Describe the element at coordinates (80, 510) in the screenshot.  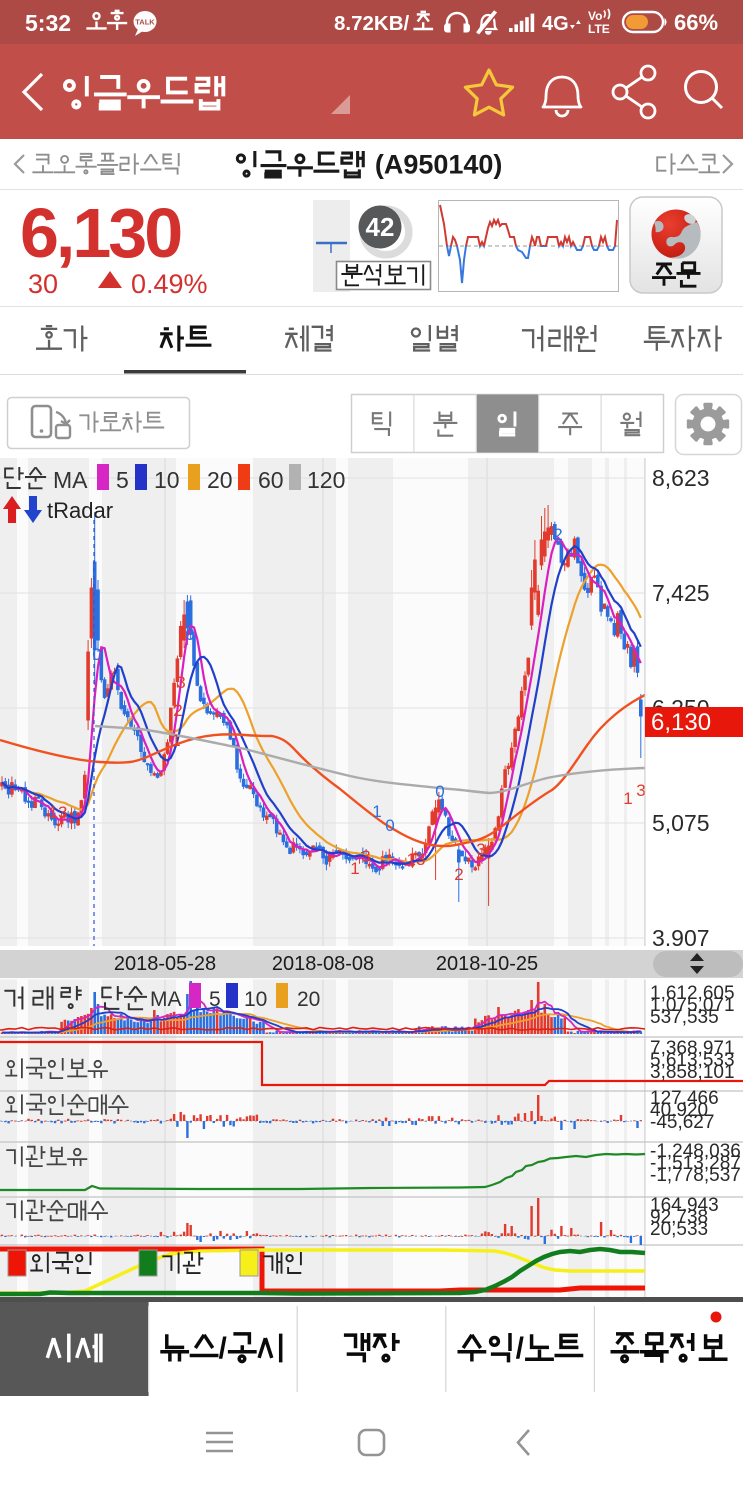
I see `svg-text: tRadar` at that location.